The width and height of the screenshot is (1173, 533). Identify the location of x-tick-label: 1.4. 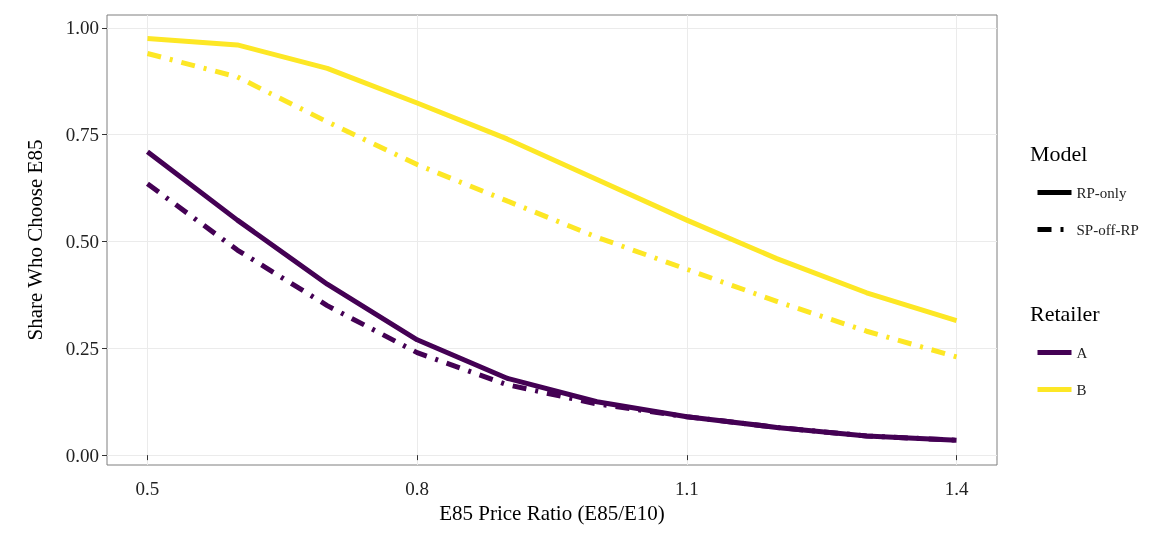
(956, 488).